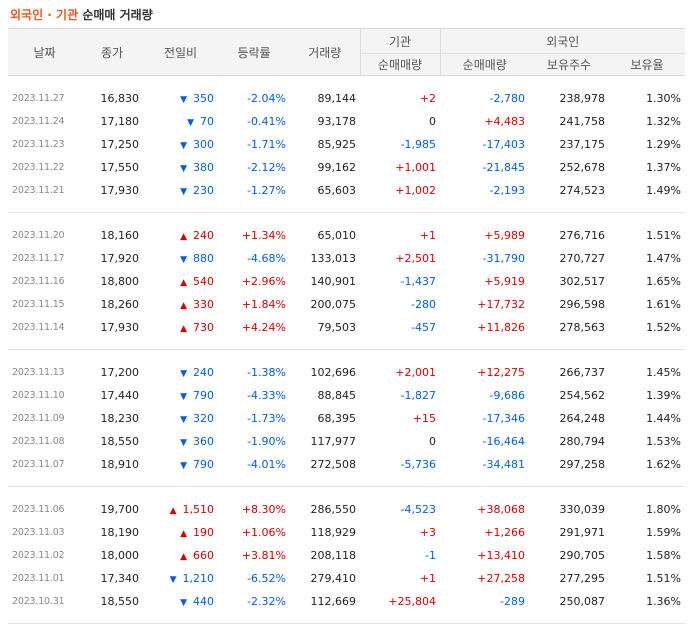 This screenshot has width=689, height=624. I want to click on cell-date: 2023.11.27, so click(38, 98).